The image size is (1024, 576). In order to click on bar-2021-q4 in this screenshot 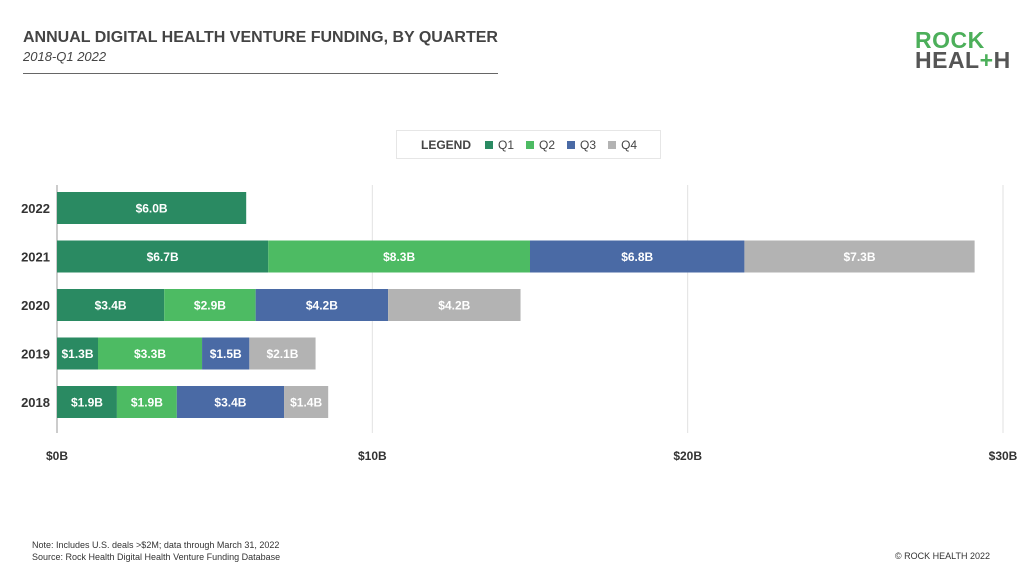, I will do `click(859, 256)`.